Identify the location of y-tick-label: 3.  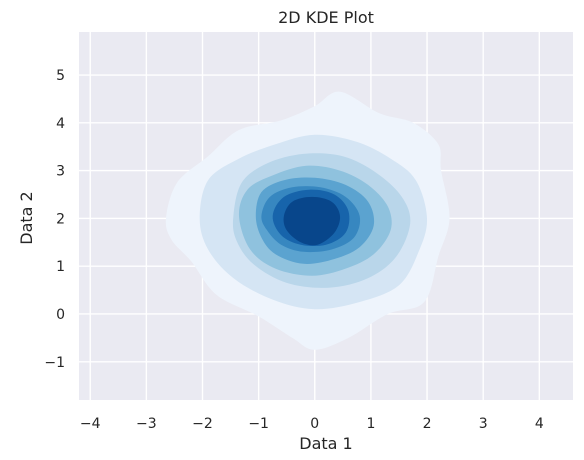
(60, 172).